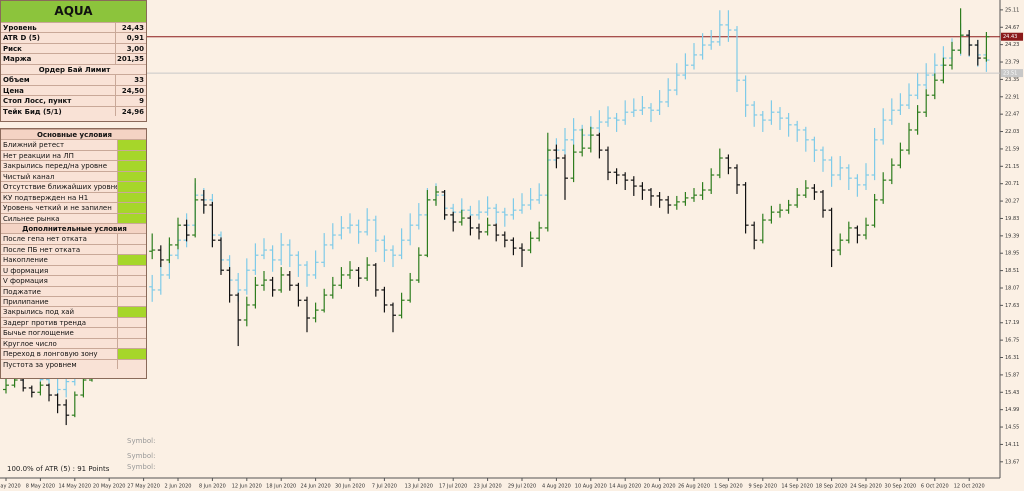 This screenshot has height=491, width=1024. Describe the element at coordinates (1010, 74) in the screenshot. I see `price-label: 23.51` at that location.